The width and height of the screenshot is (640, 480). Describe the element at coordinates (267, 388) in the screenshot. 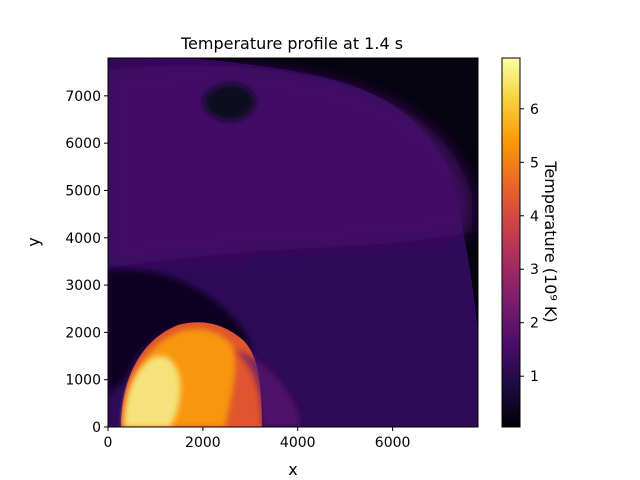

I see `field-shear-layer` at that location.